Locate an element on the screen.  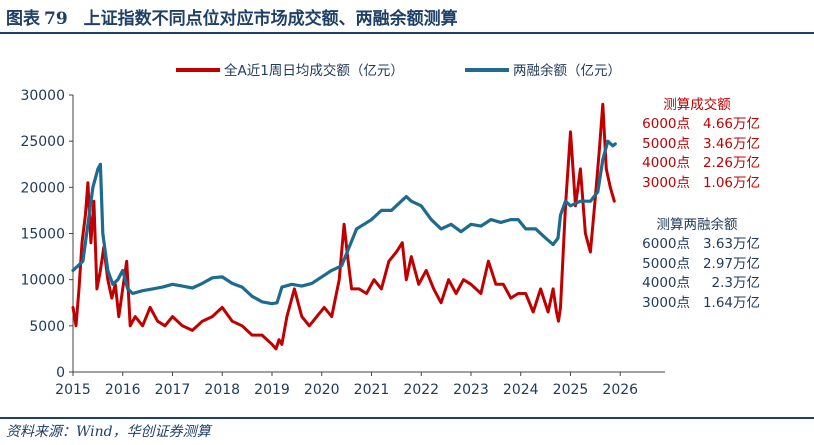
y-tick-label: 10000 is located at coordinates (42, 281).